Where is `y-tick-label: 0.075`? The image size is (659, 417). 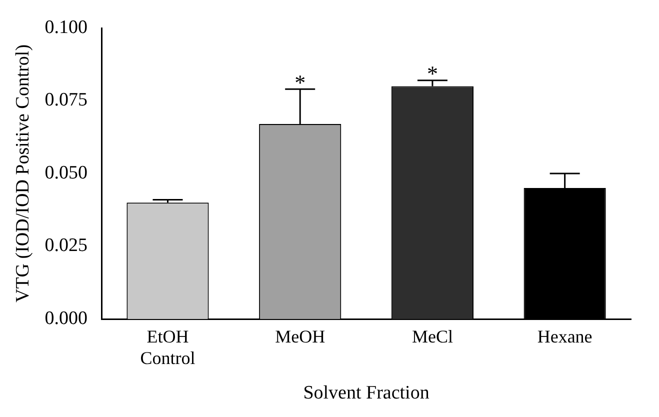 y-tick-label: 0.075 is located at coordinates (66, 100).